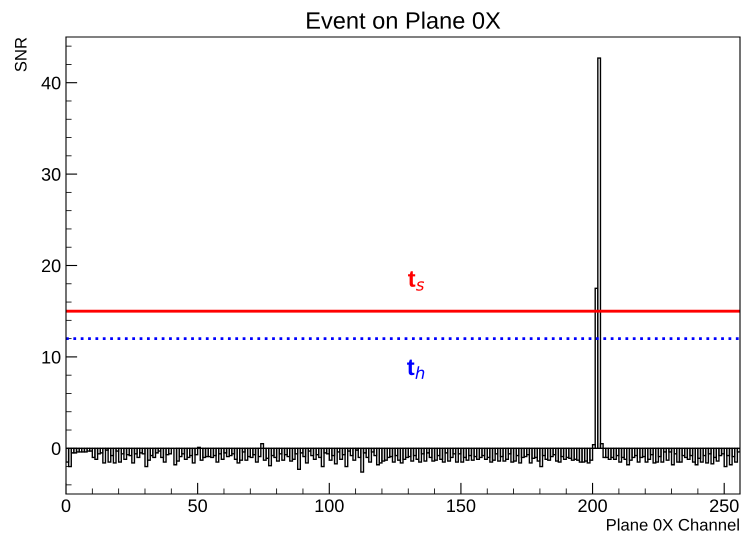  What do you see at coordinates (330, 505) in the screenshot?
I see `x-tick-label: 100` at bounding box center [330, 505].